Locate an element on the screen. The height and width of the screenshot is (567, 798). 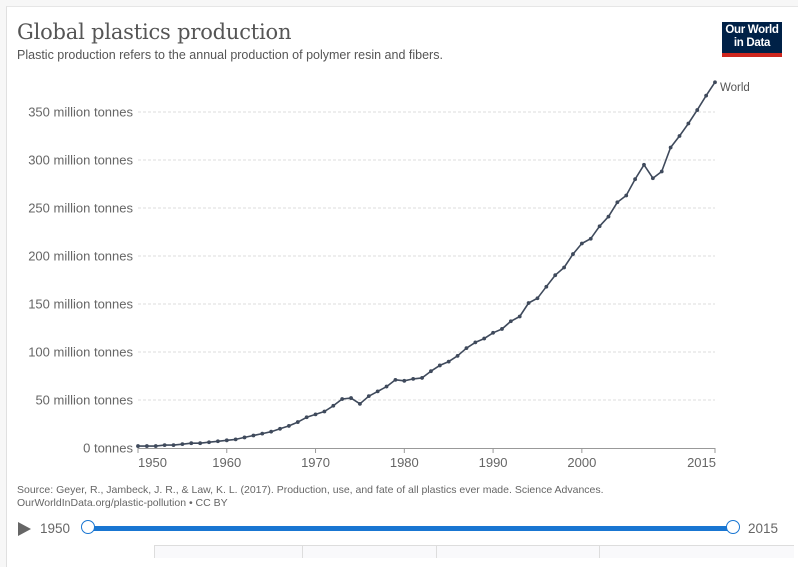
x-tick-label: 1980 is located at coordinates (404, 462).